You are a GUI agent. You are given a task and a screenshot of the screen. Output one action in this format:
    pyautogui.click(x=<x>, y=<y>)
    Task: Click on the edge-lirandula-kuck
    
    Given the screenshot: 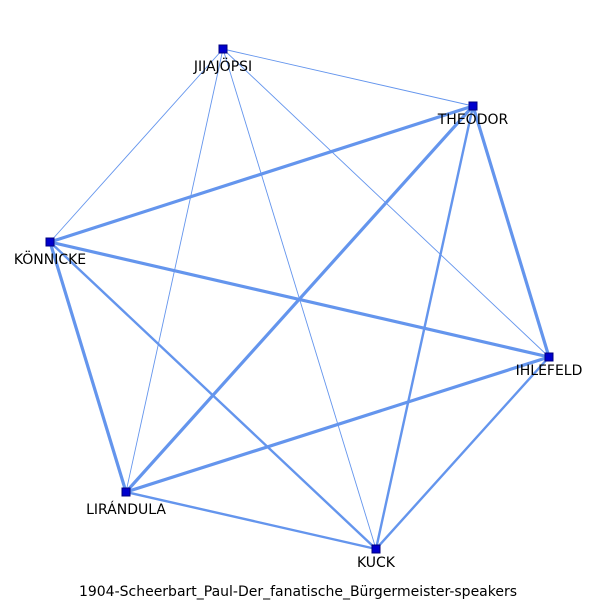 What is the action you would take?
    pyautogui.click(x=251, y=520)
    